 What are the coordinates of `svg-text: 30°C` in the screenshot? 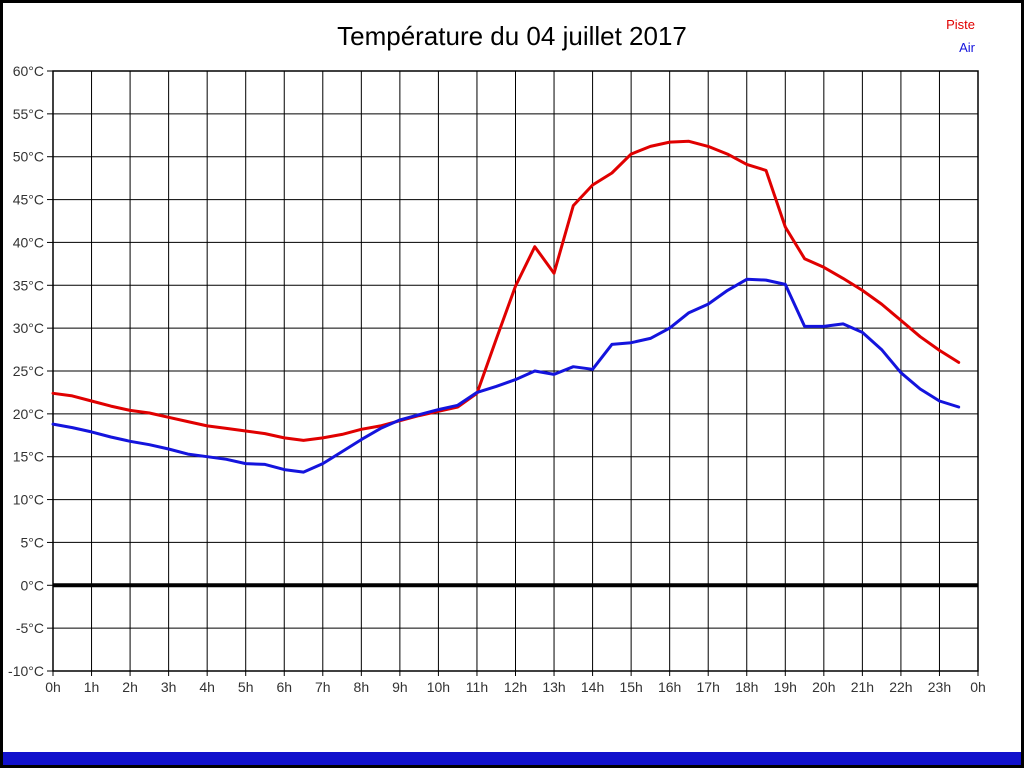 It's located at (28, 328).